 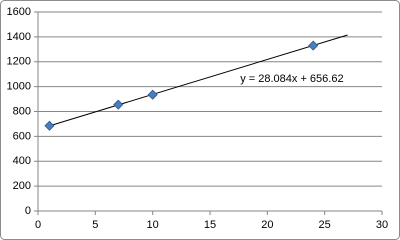 I want to click on y-tick-label: 1400, so click(x=19, y=37).